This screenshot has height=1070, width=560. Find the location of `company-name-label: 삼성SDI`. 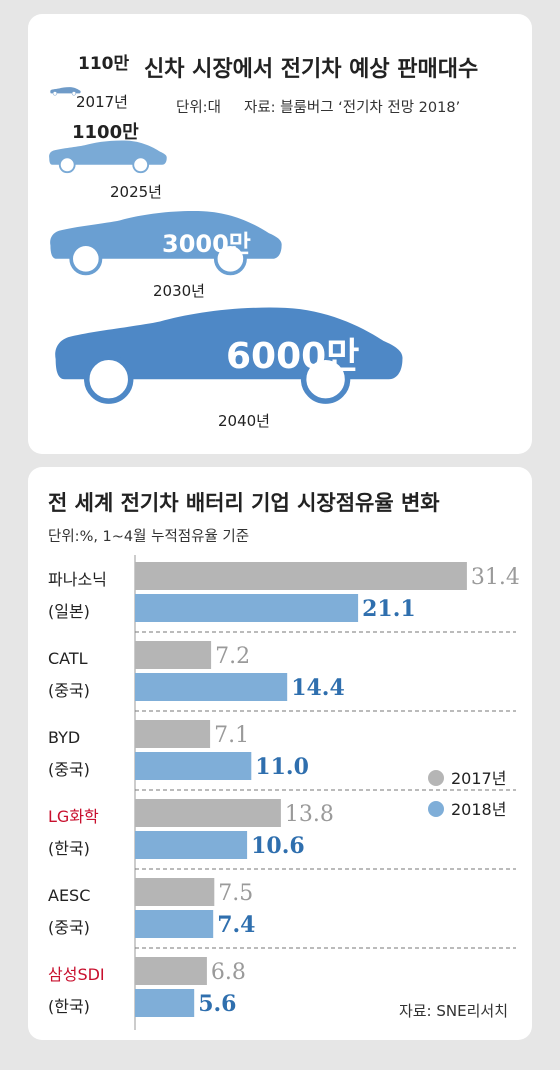

company-name-label: 삼성SDI is located at coordinates (76, 974).